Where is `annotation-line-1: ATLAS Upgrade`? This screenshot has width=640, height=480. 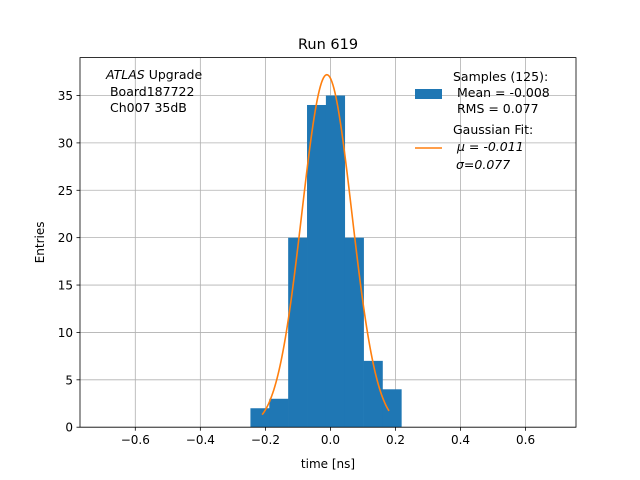 annotation-line-1: ATLAS Upgrade is located at coordinates (153, 74).